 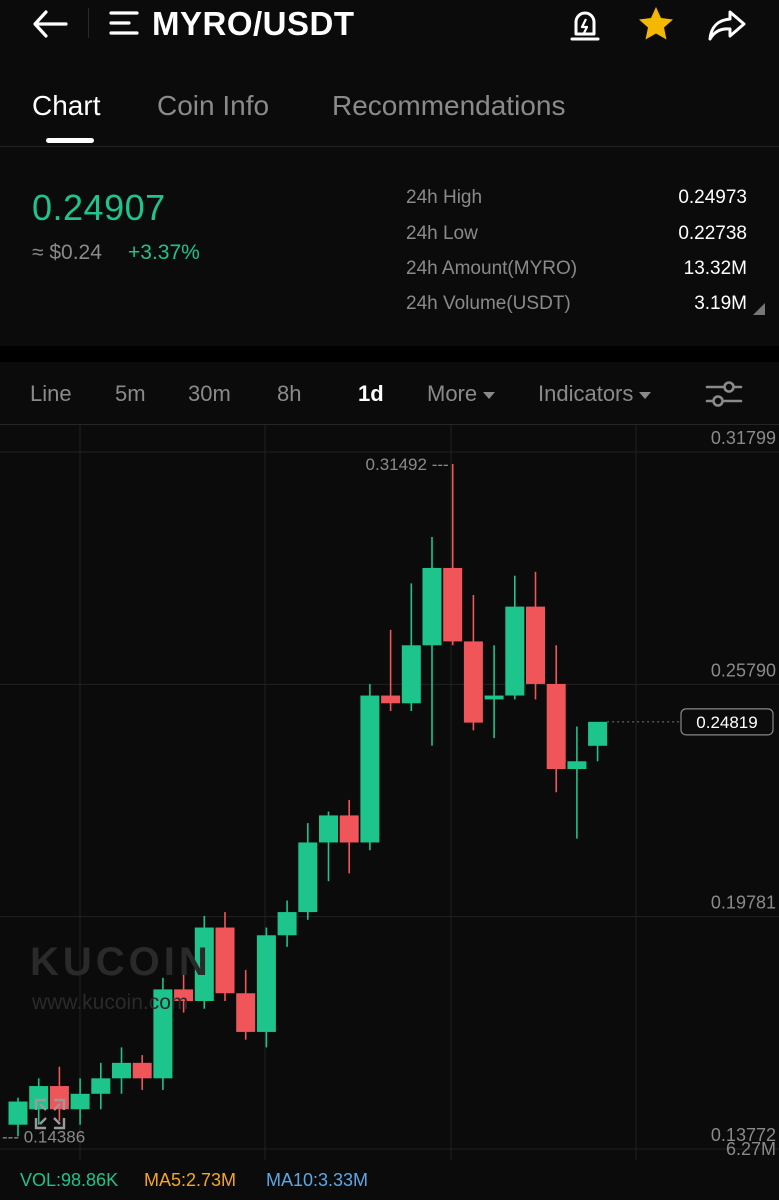 I want to click on tab-recommendations: Recommendations, so click(x=449, y=105).